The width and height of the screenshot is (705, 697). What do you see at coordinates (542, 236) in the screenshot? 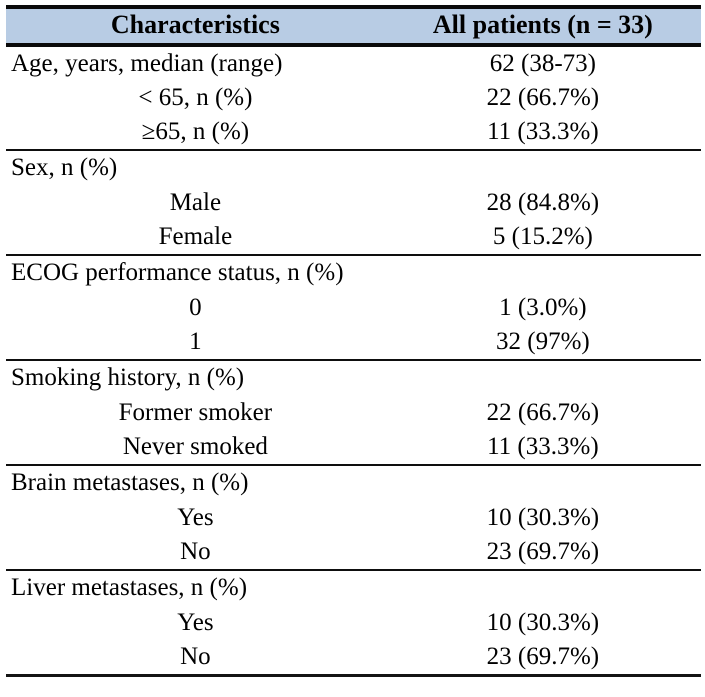
I see `row-value: 5 (15.2%)` at bounding box center [542, 236].